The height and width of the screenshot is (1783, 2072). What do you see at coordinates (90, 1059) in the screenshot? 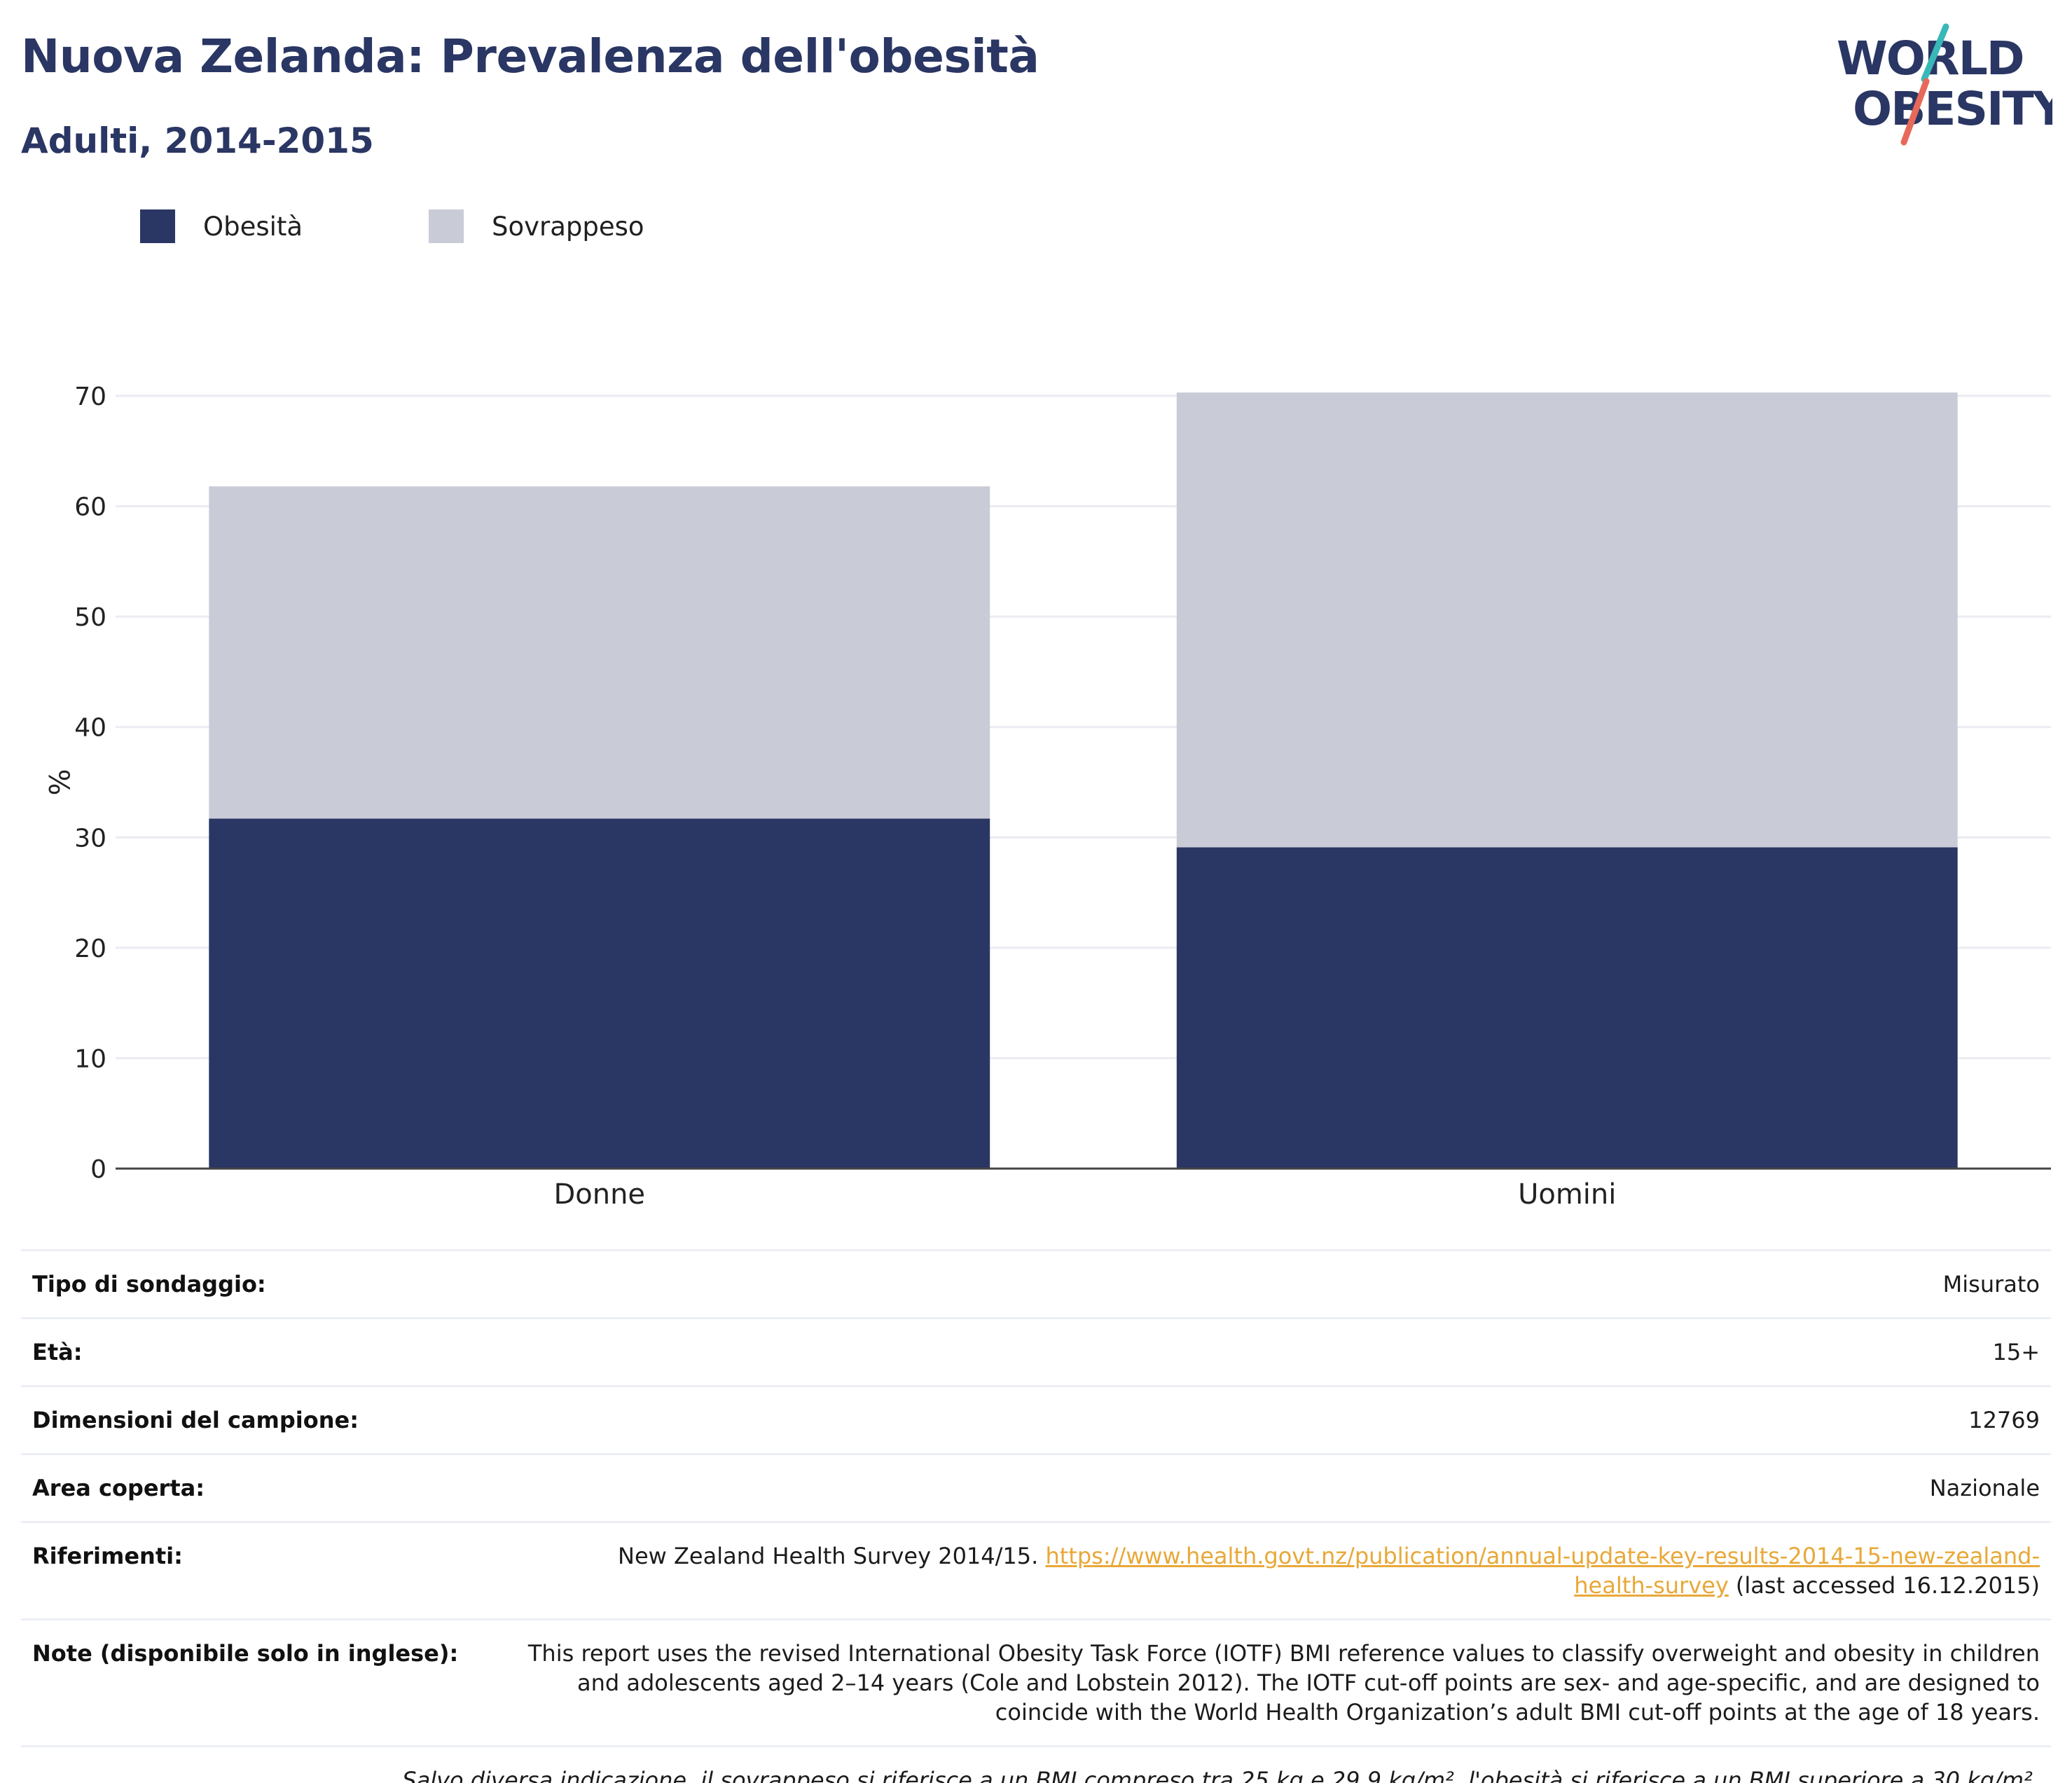
I see `y-tick-label: 10` at bounding box center [90, 1059].